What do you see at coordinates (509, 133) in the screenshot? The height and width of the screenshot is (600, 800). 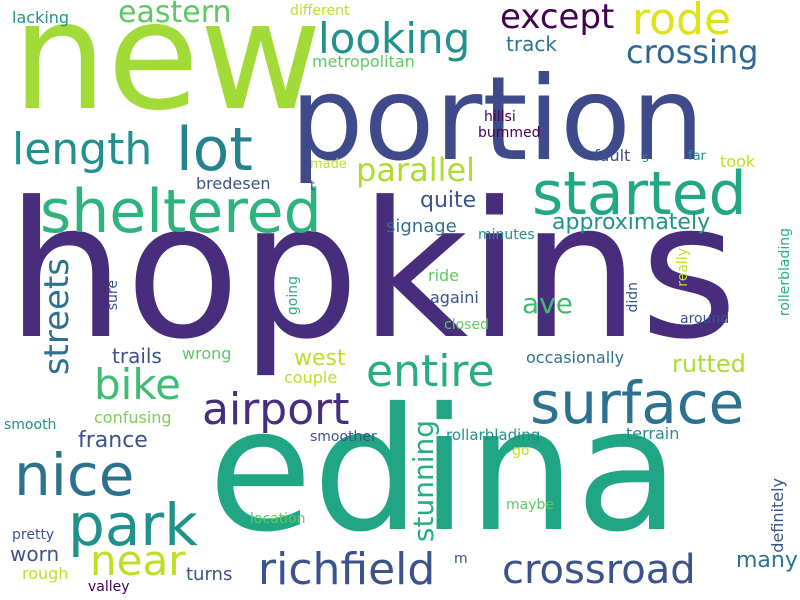 I see `word-bummed: bummed` at bounding box center [509, 133].